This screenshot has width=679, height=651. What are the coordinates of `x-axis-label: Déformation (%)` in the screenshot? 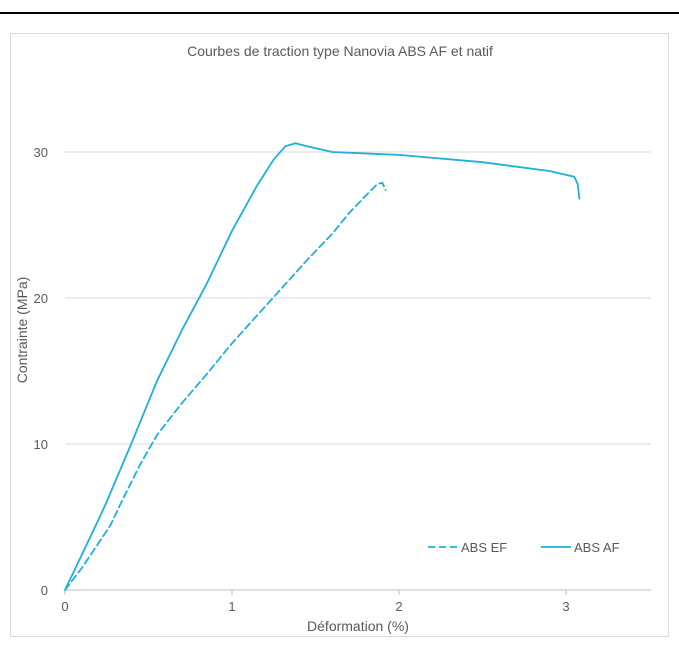 It's located at (358, 626).